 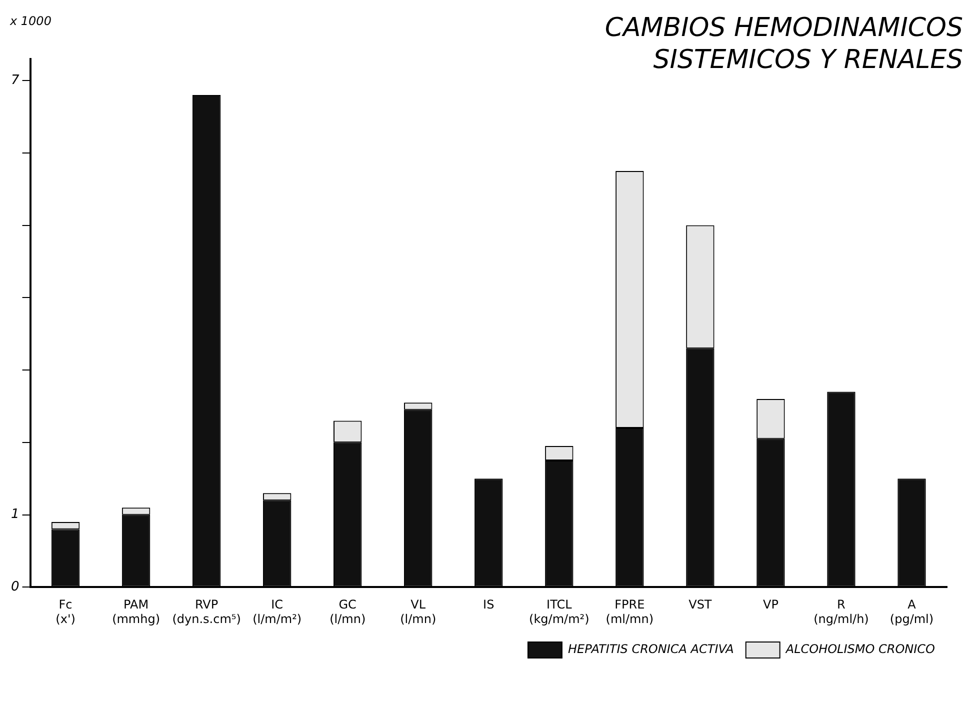 I want to click on x-tick-label: ITCL (kg/m/m²), so click(x=559, y=612).